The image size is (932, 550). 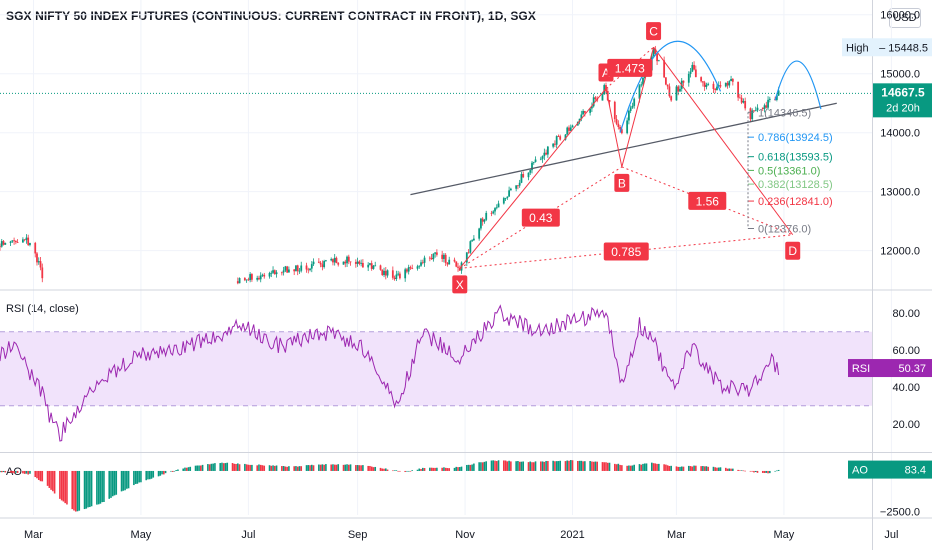 I want to click on rsi-indicator-label: RSI (14, close), so click(x=42, y=309).